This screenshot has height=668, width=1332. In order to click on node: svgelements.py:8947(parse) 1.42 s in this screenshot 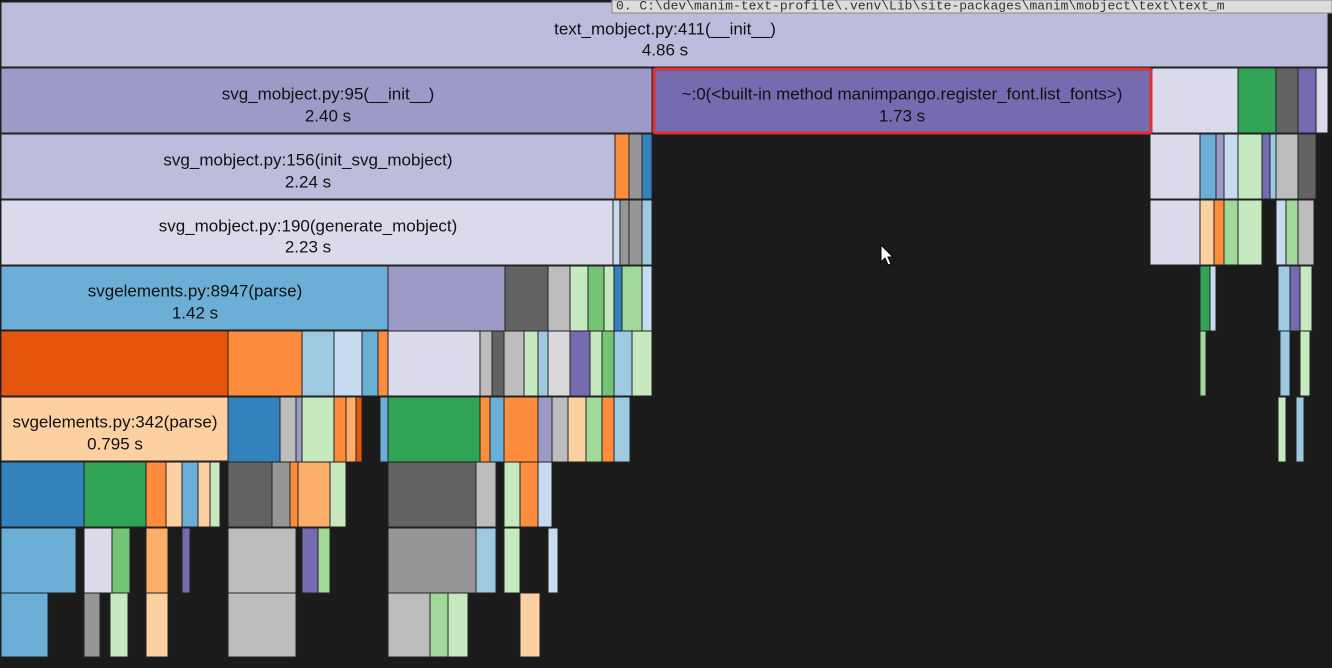, I will do `click(194, 298)`.